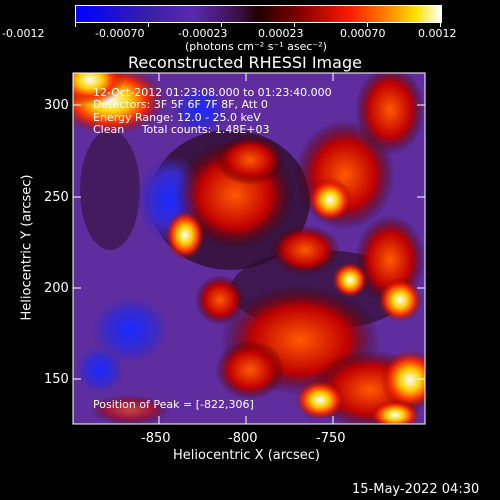 Image resolution: width=500 pixels, height=500 pixels. I want to click on colorbar-tick-0: -0.0012, so click(23, 33).